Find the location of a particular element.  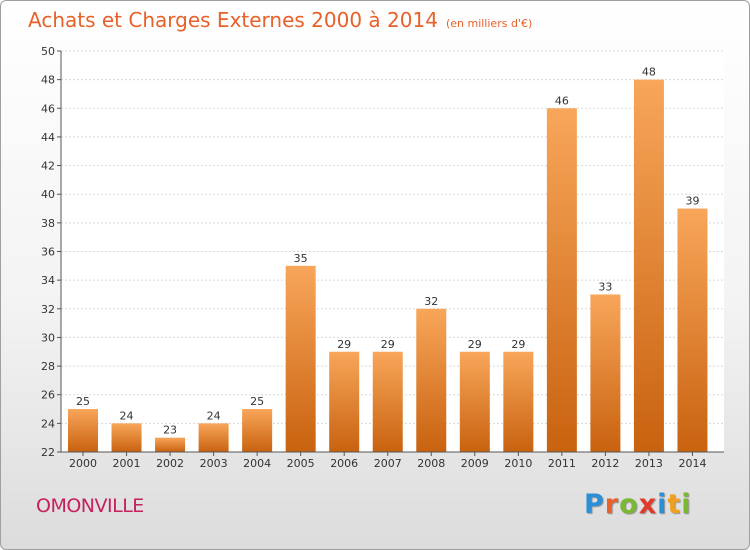

bar-2001 is located at coordinates (126, 437).